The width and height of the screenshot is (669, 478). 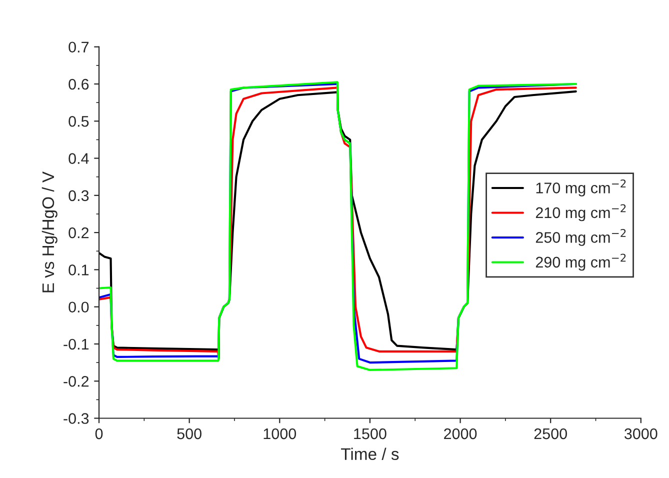 What do you see at coordinates (581, 262) in the screenshot?
I see `legend-label: 290 mg cm$^{−2}$` at bounding box center [581, 262].